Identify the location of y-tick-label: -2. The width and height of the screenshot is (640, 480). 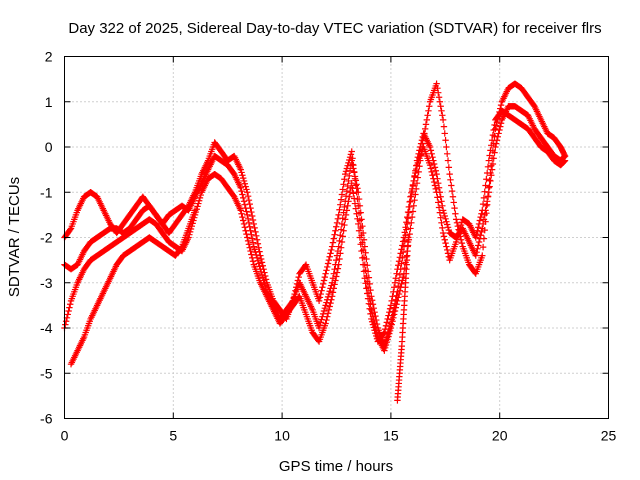
(46, 238).